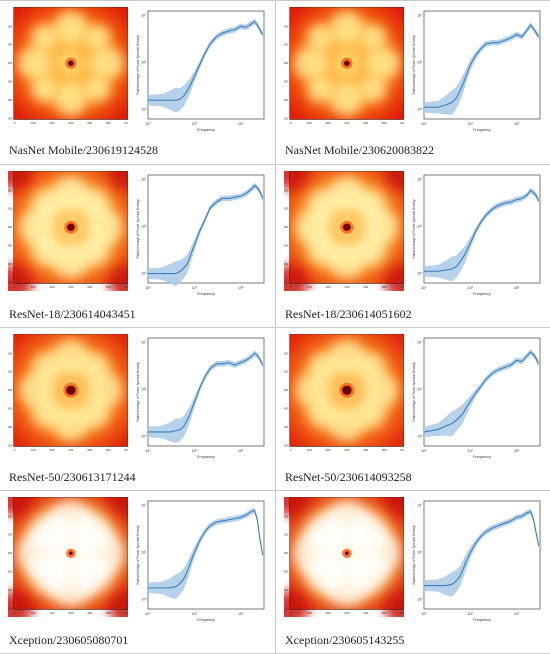 The height and width of the screenshot is (654, 550). Describe the element at coordinates (359, 150) in the screenshot. I see `panel-caption: NasNet Mobile/230620083822` at that location.